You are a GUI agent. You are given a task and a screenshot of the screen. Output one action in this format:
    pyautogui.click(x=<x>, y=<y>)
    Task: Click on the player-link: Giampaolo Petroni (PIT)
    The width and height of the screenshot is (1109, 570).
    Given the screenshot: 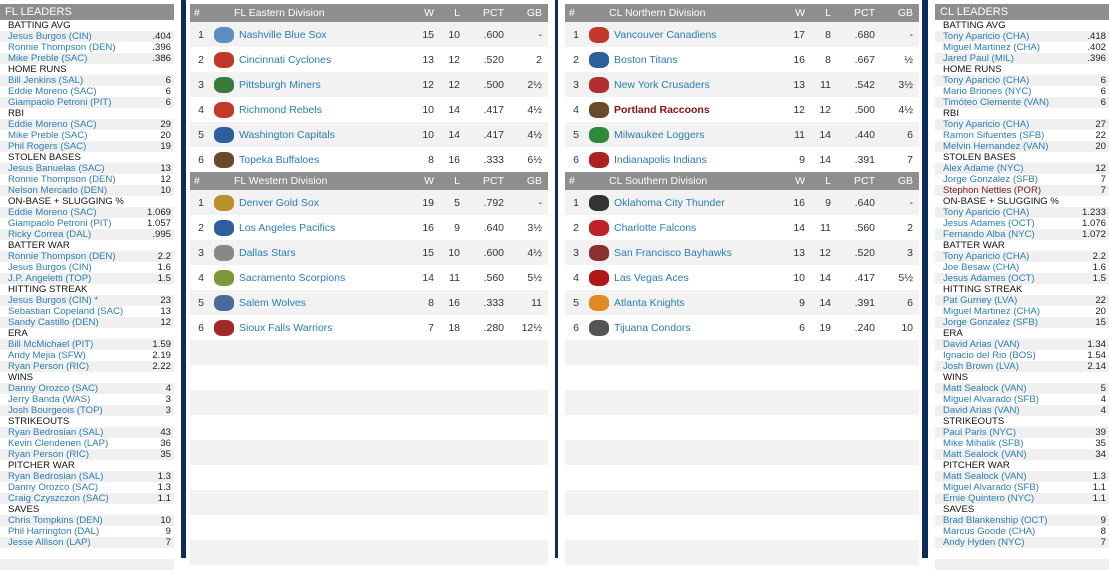 What is the action you would take?
    pyautogui.click(x=60, y=102)
    